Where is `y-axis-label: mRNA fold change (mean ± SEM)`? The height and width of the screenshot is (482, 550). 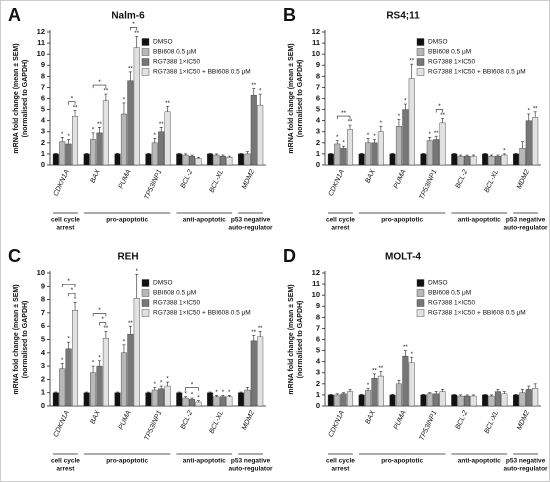 y-axis-label: mRNA fold change (mean ± SEM) is located at coordinates (16, 98).